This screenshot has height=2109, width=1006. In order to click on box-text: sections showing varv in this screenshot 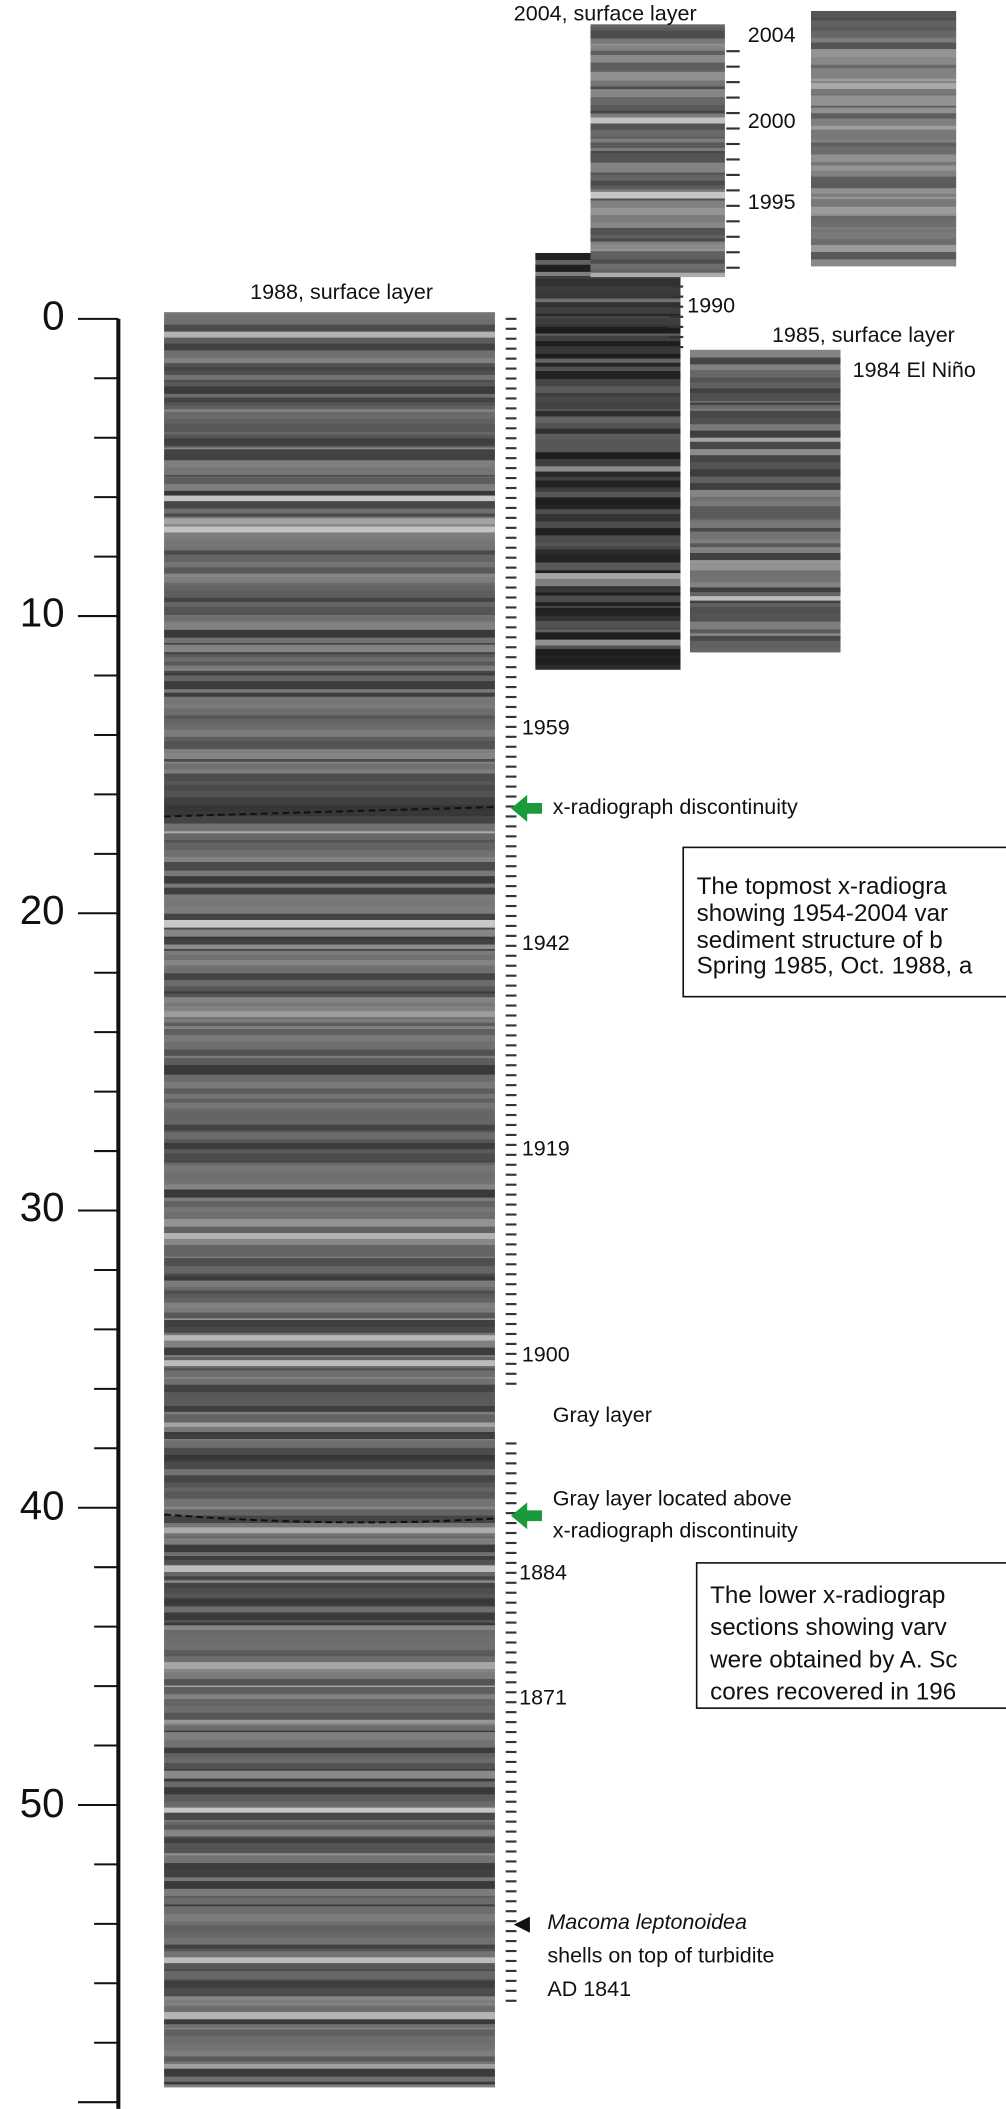, I will do `click(829, 1627)`.